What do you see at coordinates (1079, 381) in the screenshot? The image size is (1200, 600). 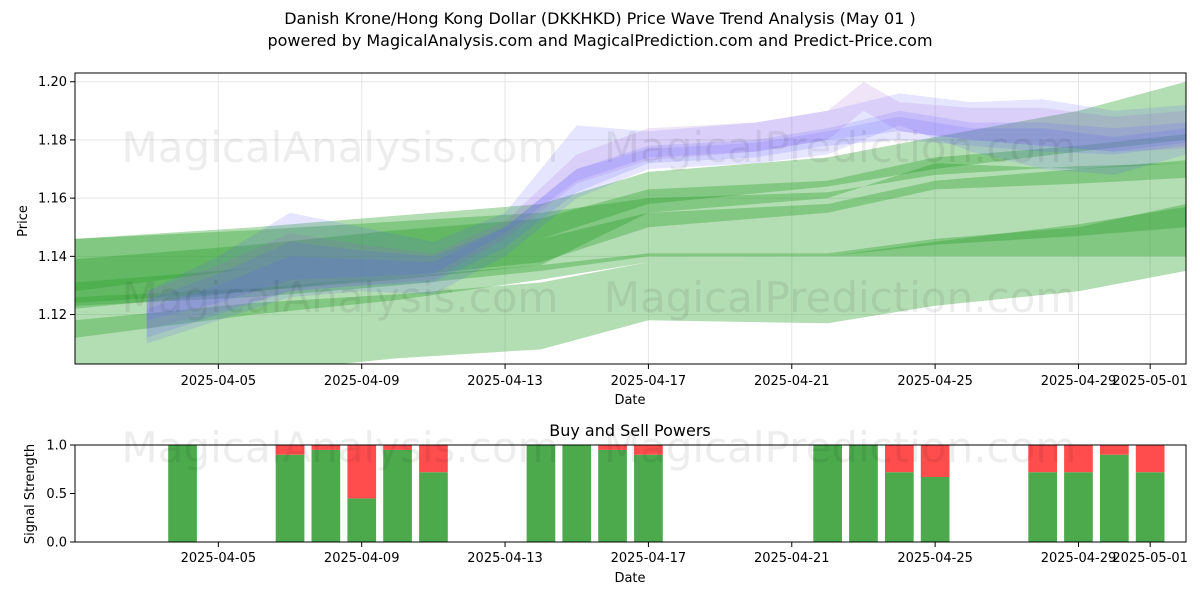 I see `price-x-tick-label: 2025-04-29` at bounding box center [1079, 381].